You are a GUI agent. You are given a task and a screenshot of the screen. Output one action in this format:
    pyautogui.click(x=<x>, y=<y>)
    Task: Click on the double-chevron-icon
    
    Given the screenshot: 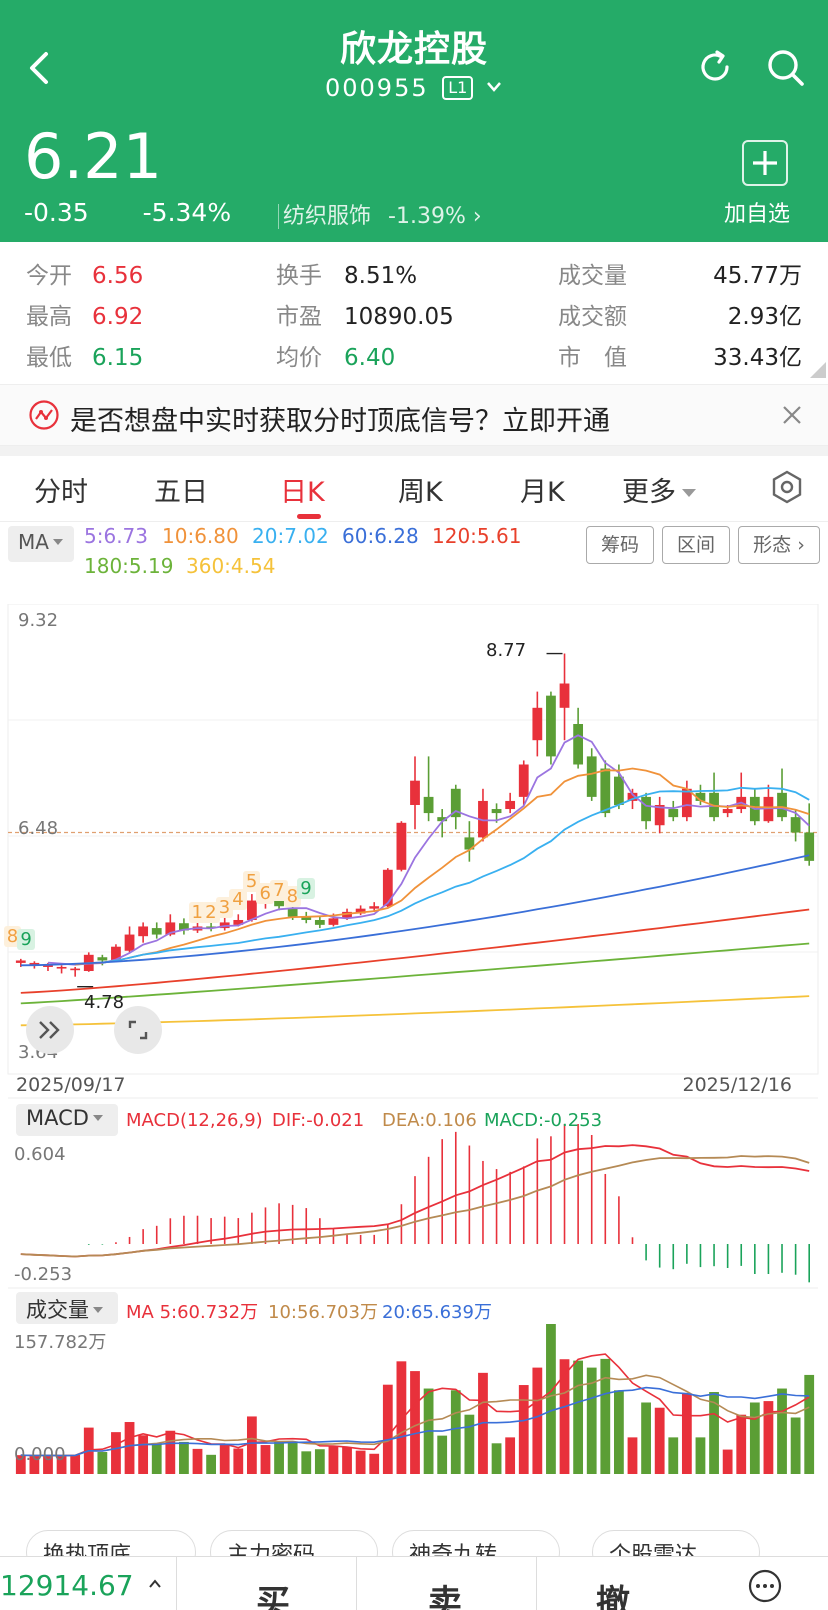 What is the action you would take?
    pyautogui.click(x=49, y=1030)
    